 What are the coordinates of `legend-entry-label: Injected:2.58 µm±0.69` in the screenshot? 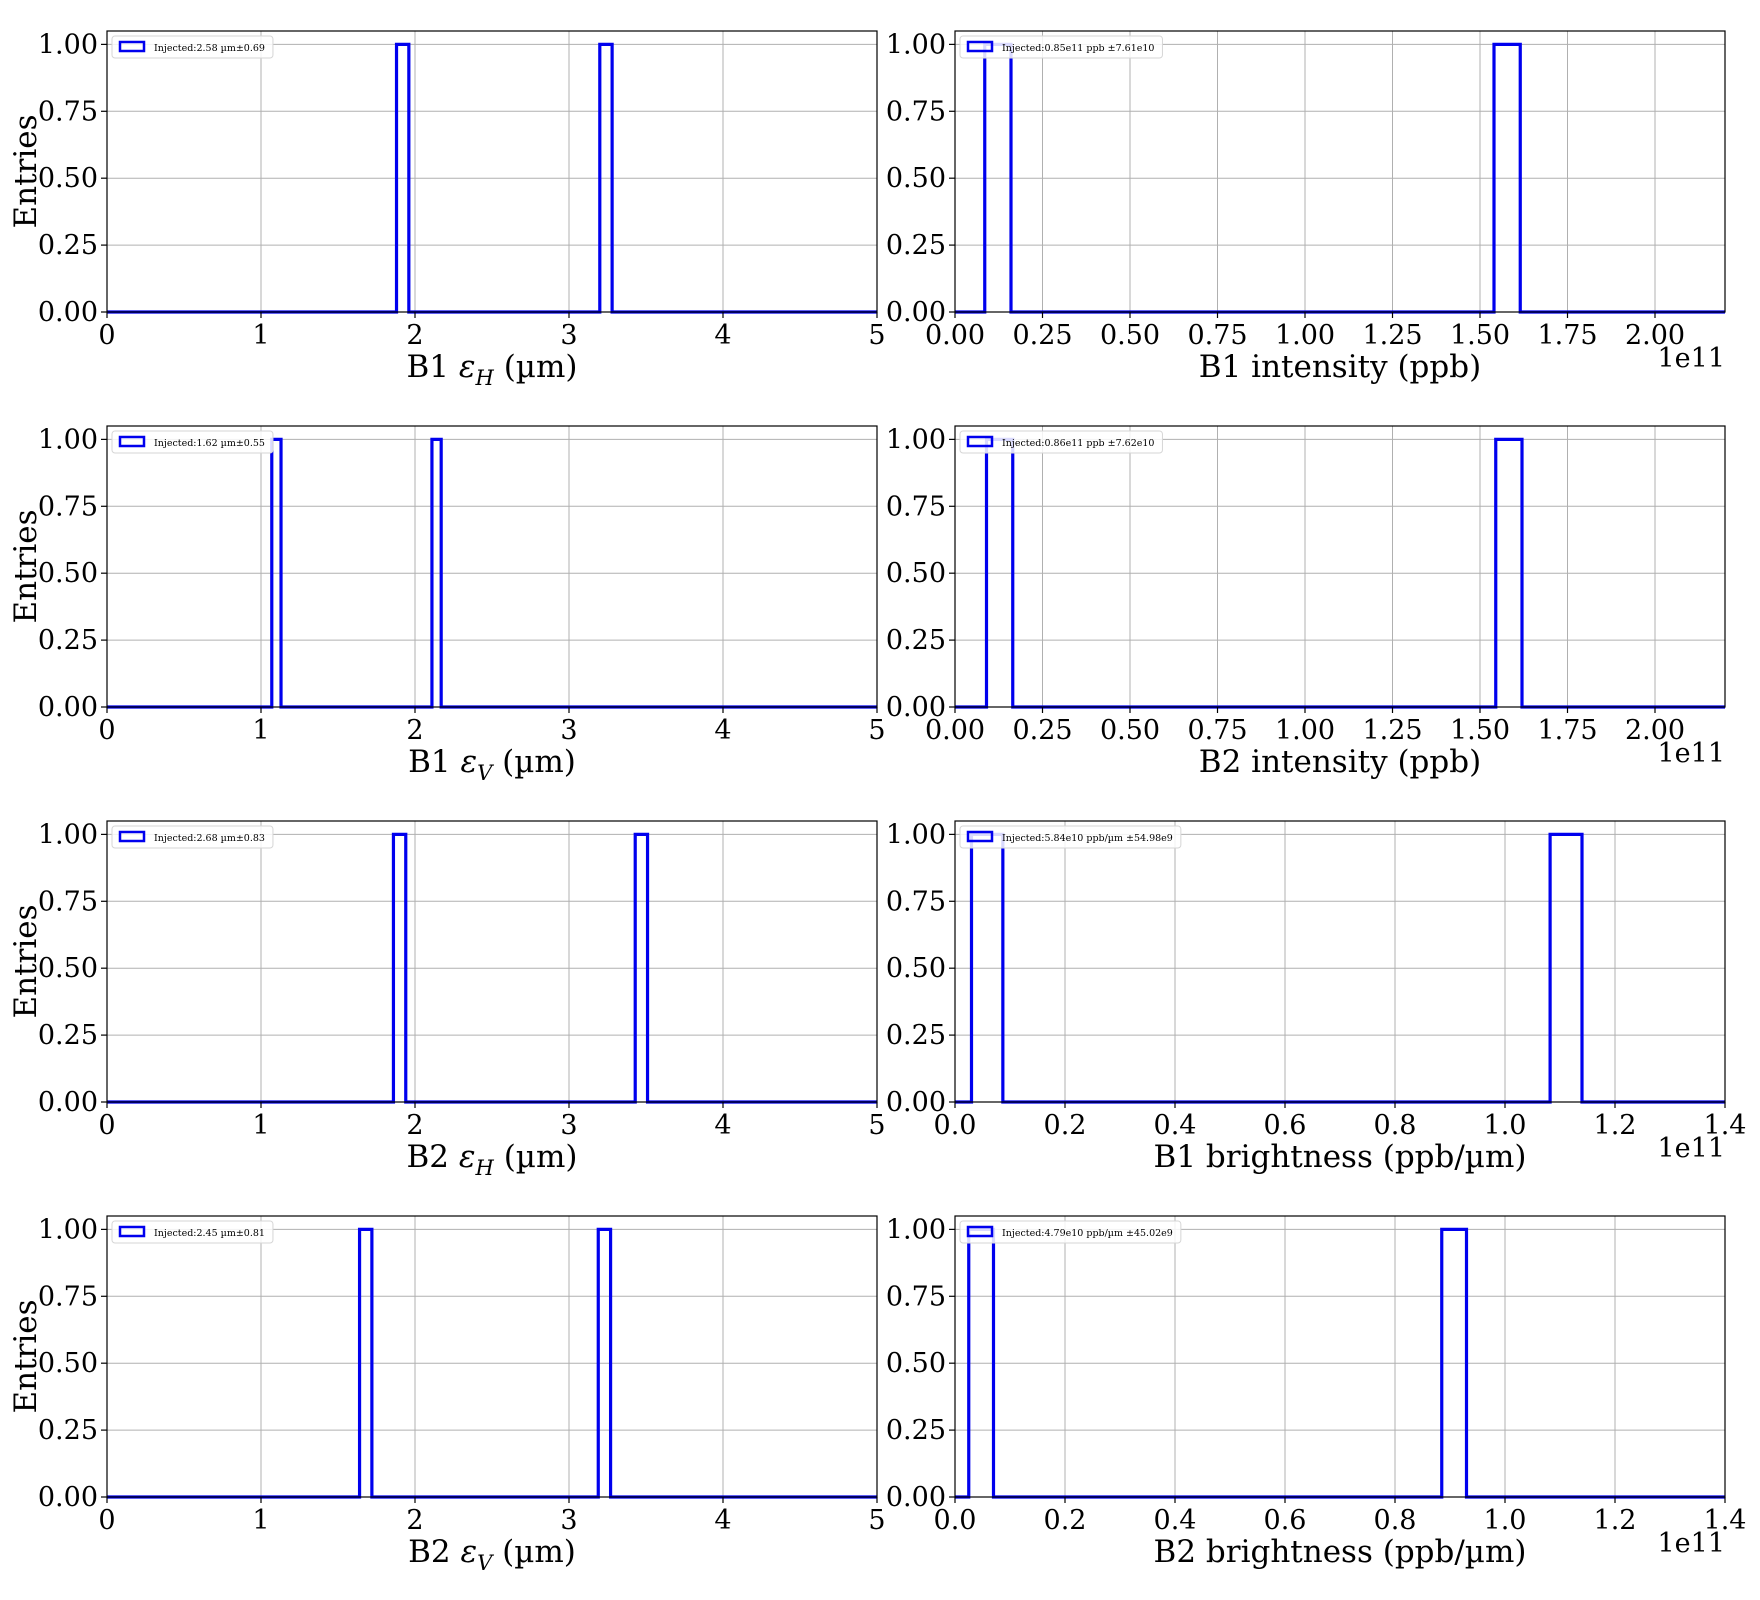 It's located at (209, 48).